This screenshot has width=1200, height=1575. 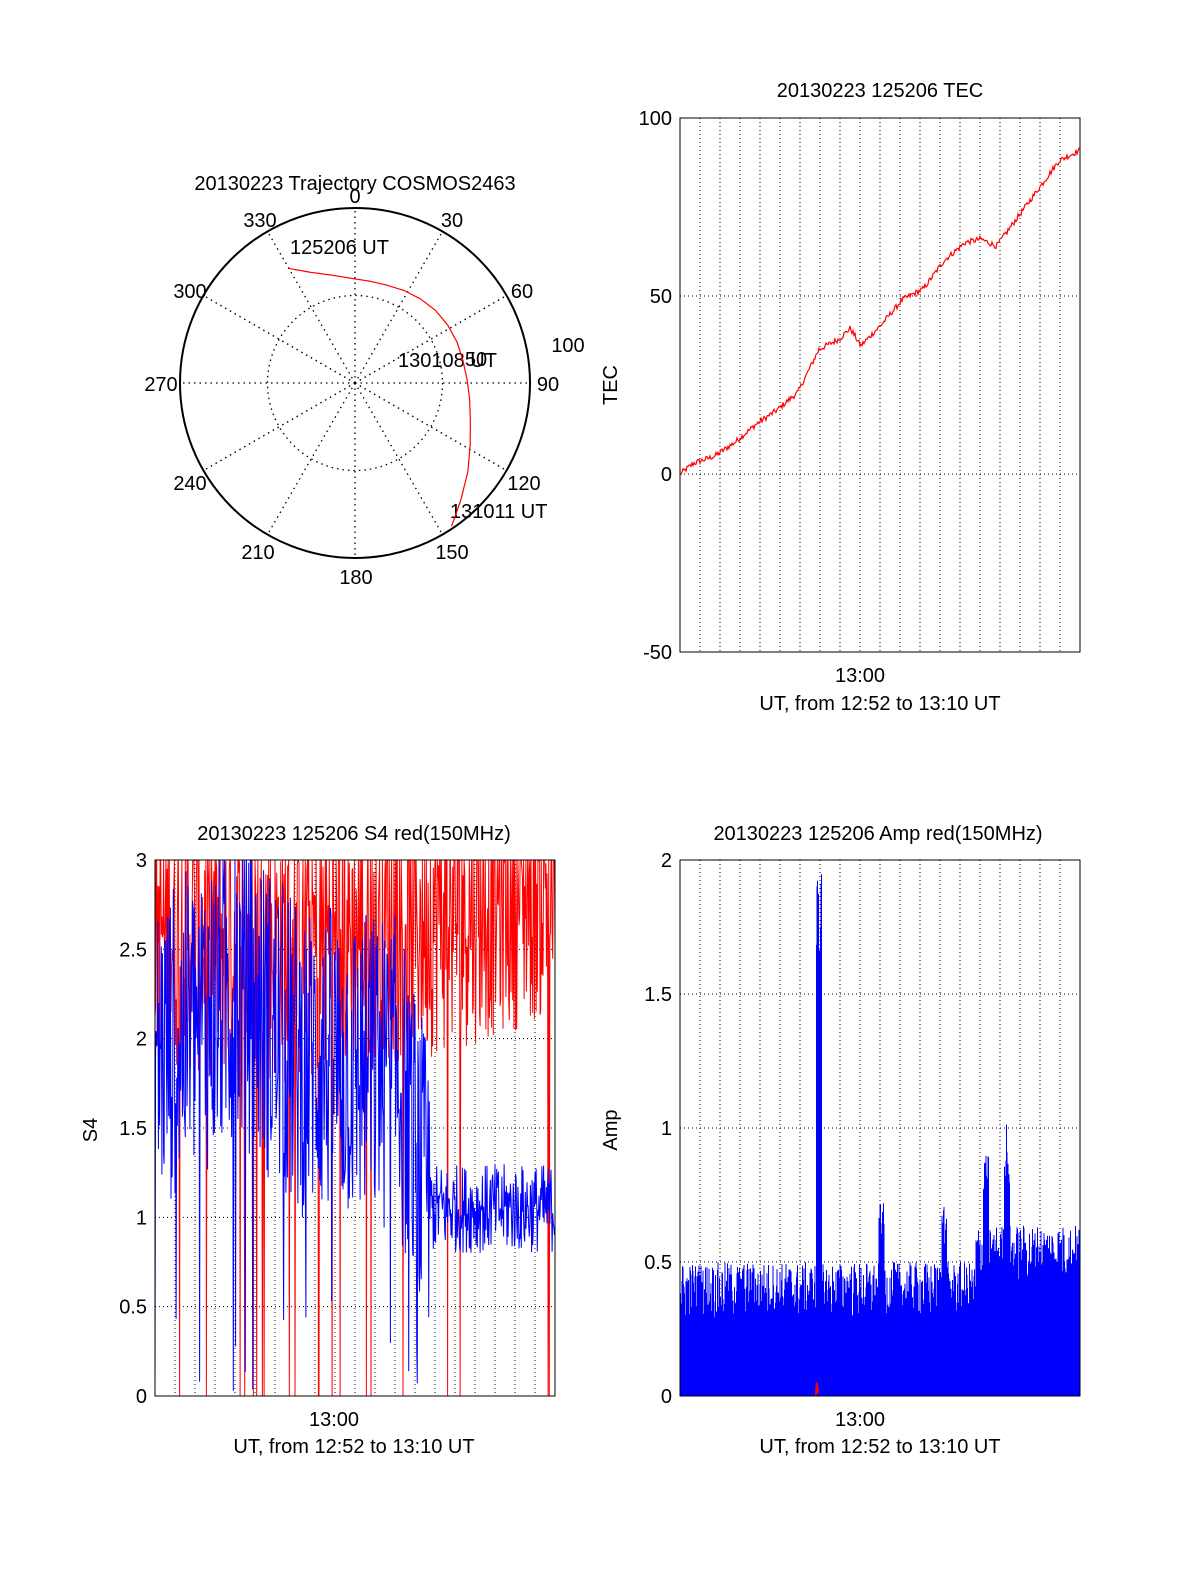 I want to click on s4-y-ticks: 0 0.5 1 1.5 2 2.5 3, so click(x=133, y=1129).